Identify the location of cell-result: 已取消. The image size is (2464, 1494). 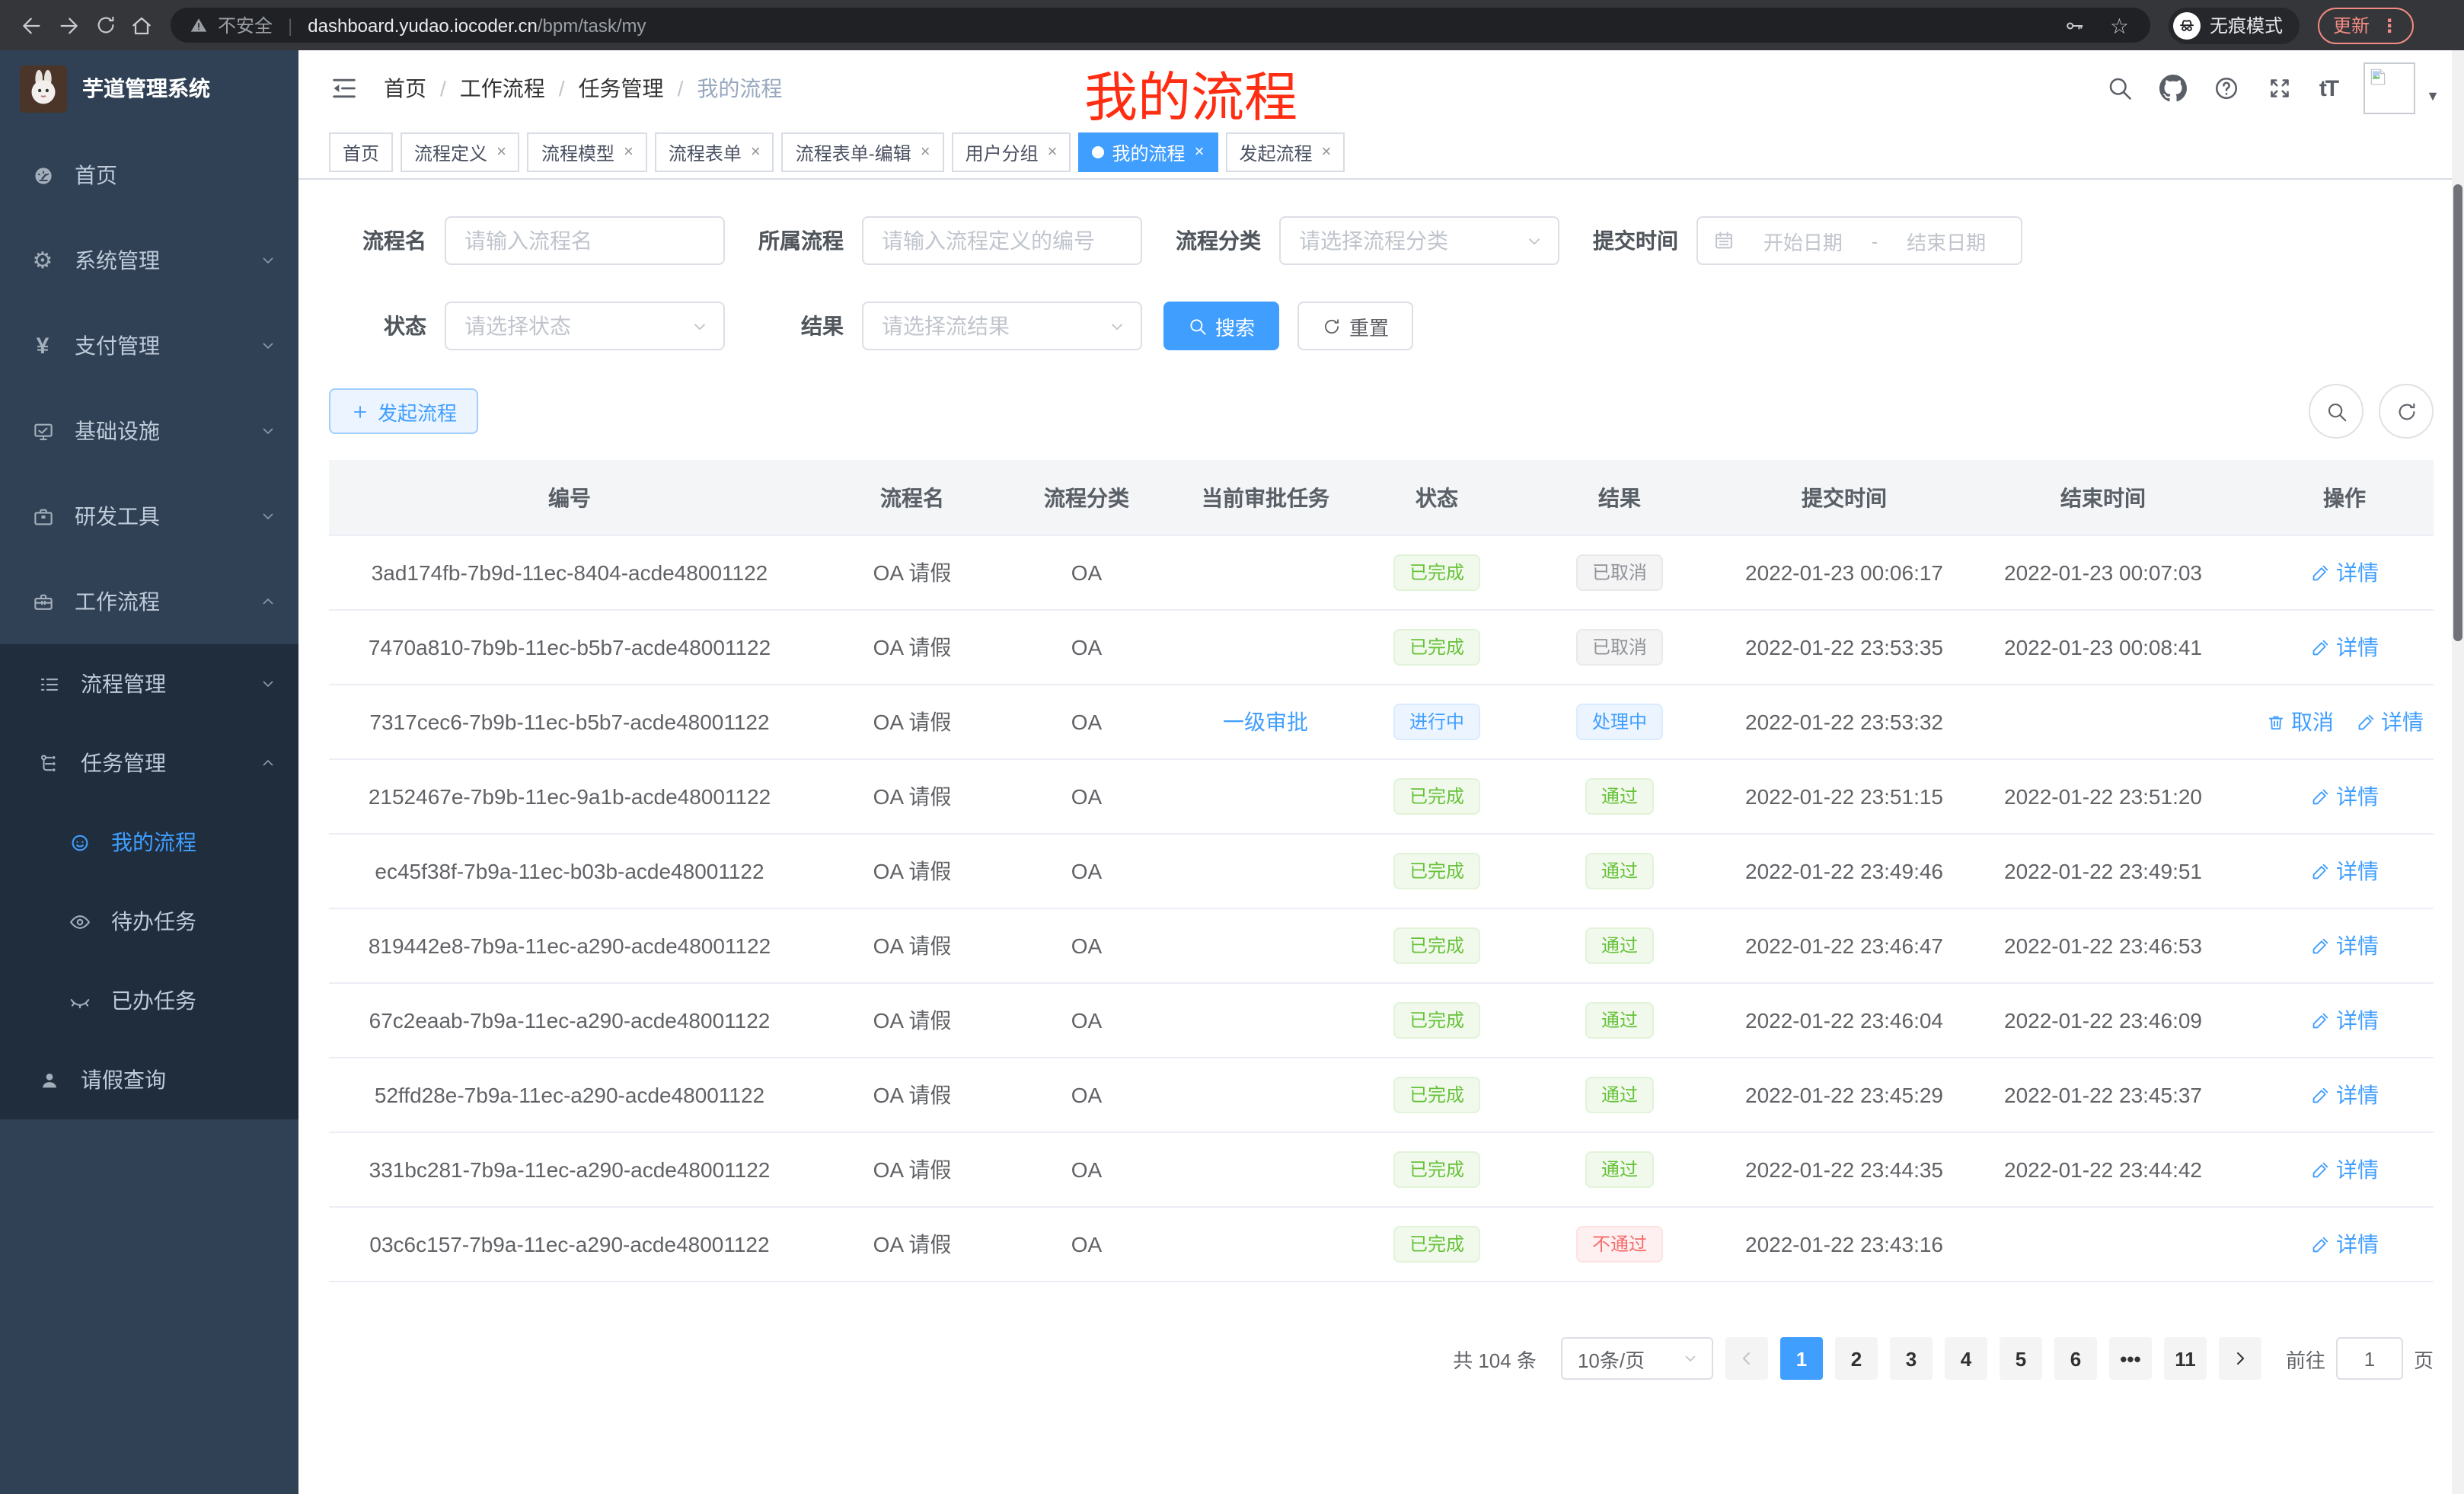
(1620, 647).